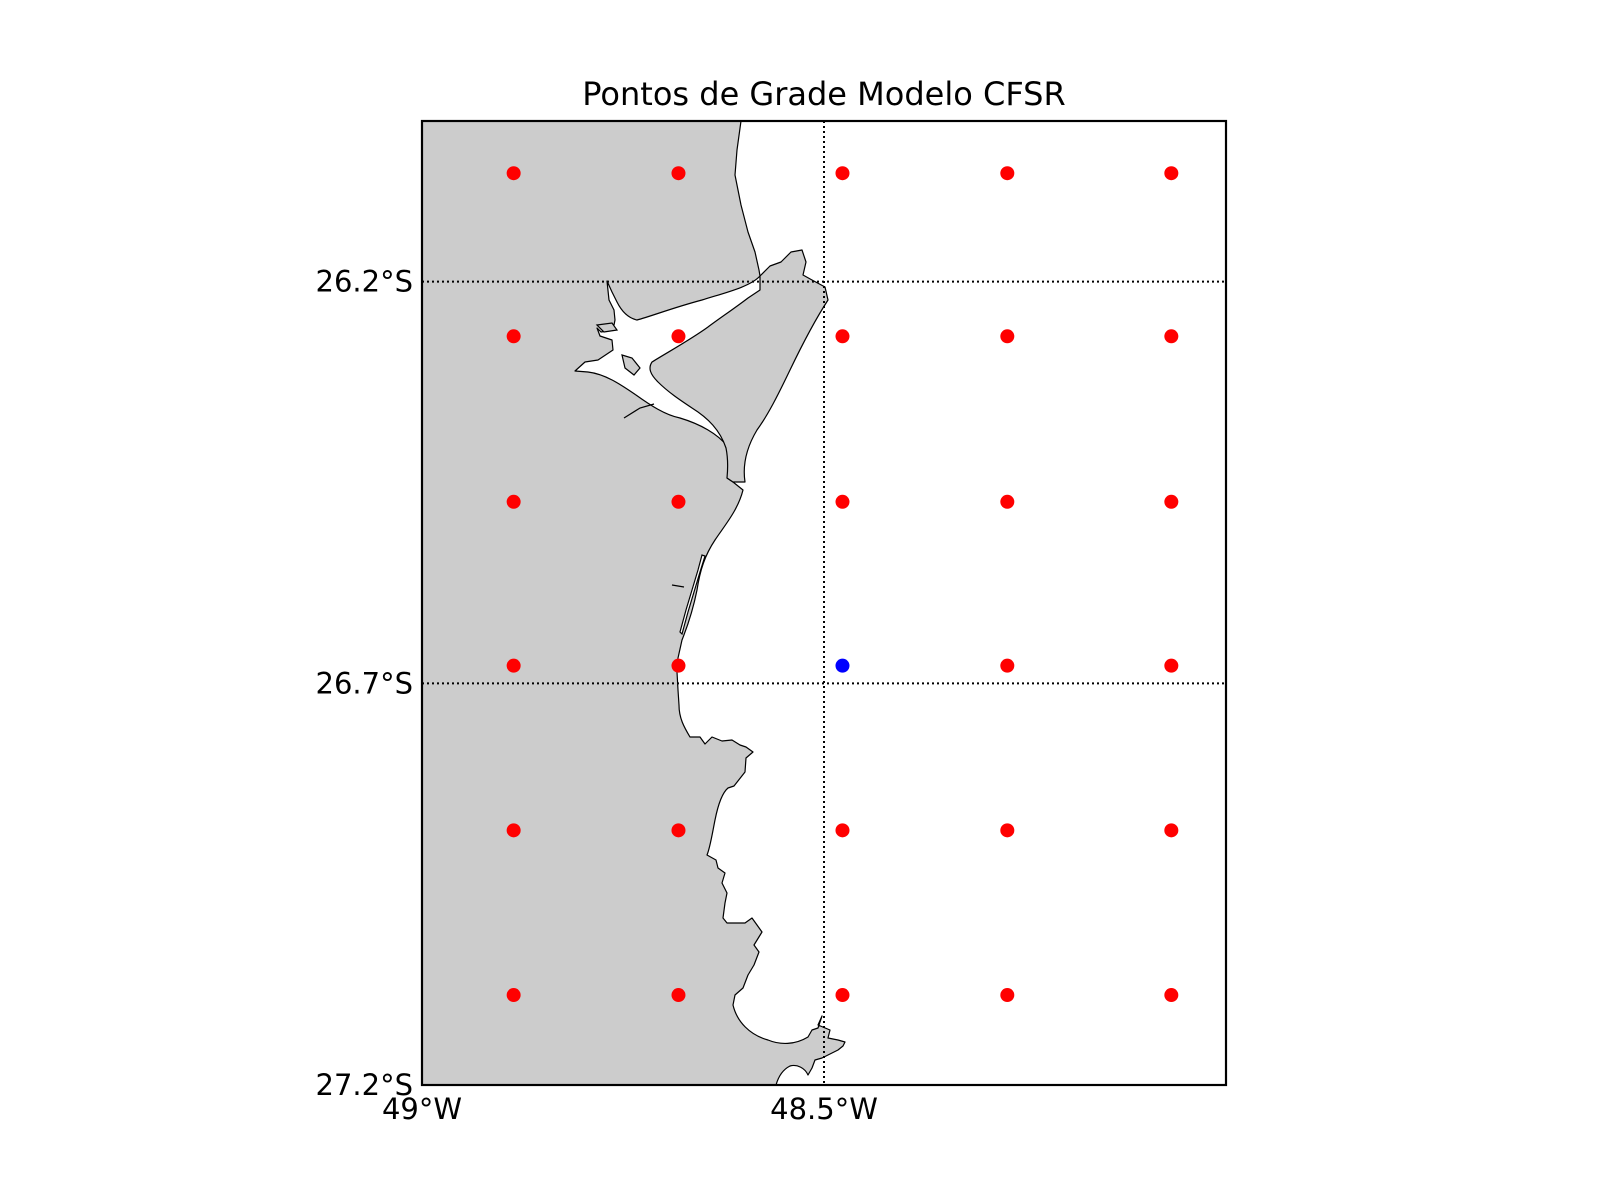  I want to click on y-tick-label: 26.2°S, so click(364, 282).